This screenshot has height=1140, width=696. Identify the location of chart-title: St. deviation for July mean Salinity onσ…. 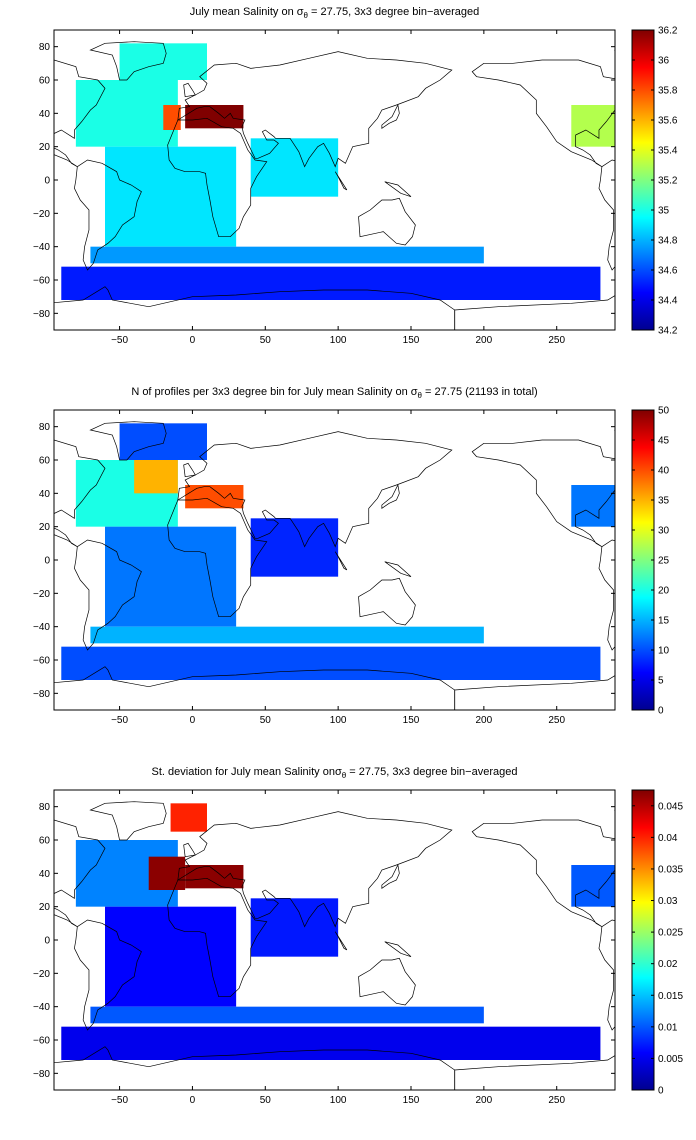
(334, 773).